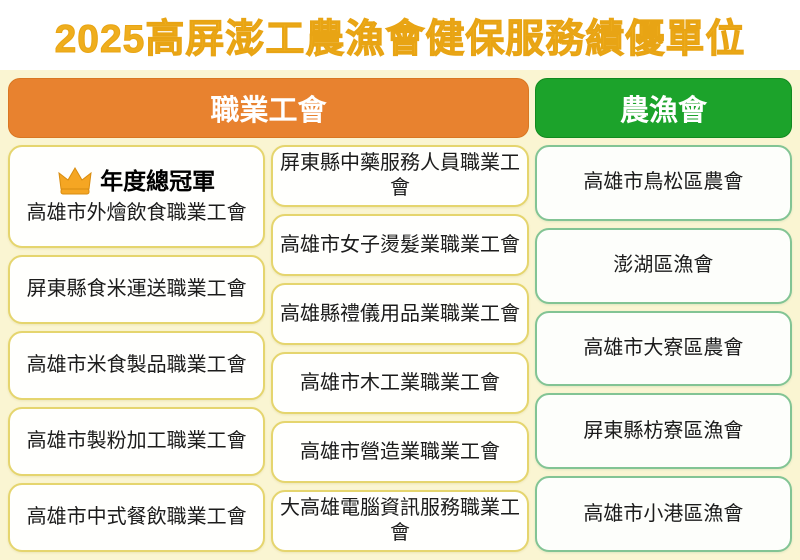  I want to click on header-row: 職業工會 農漁會, so click(400, 108).